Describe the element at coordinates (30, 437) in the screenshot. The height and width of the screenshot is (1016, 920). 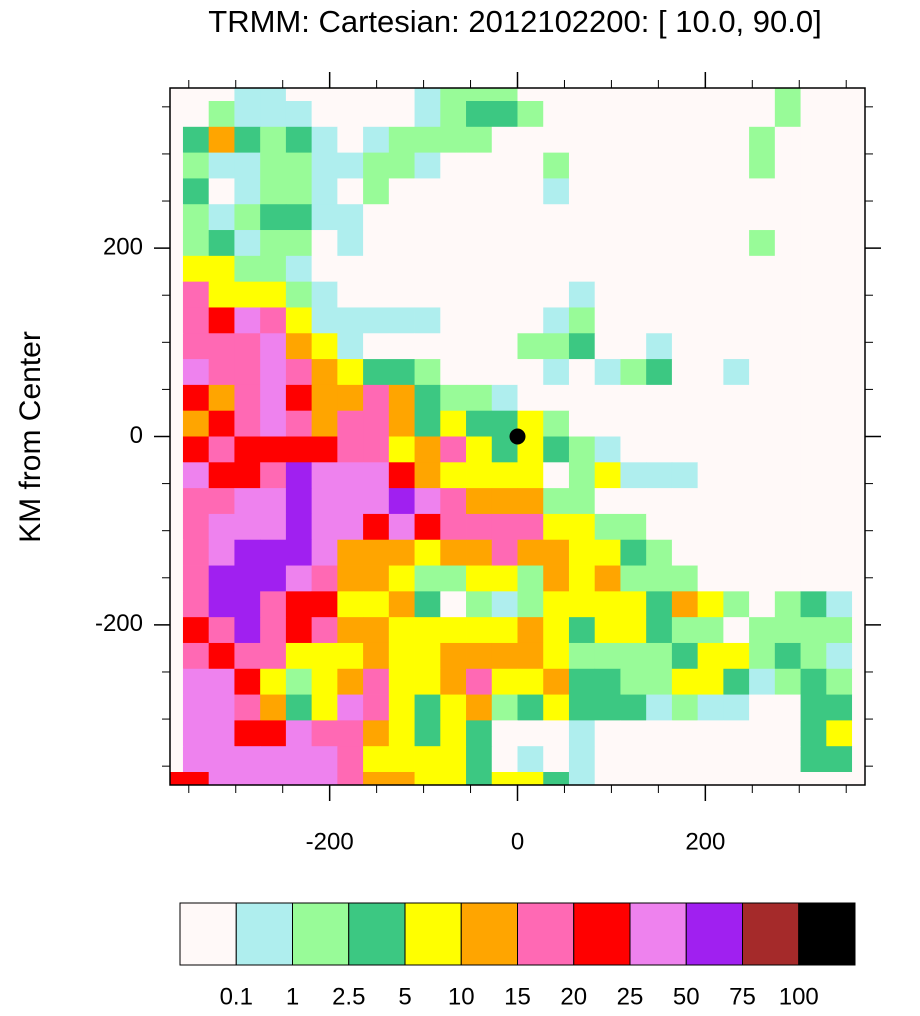
I see `y-axis-label: KM from Center` at that location.